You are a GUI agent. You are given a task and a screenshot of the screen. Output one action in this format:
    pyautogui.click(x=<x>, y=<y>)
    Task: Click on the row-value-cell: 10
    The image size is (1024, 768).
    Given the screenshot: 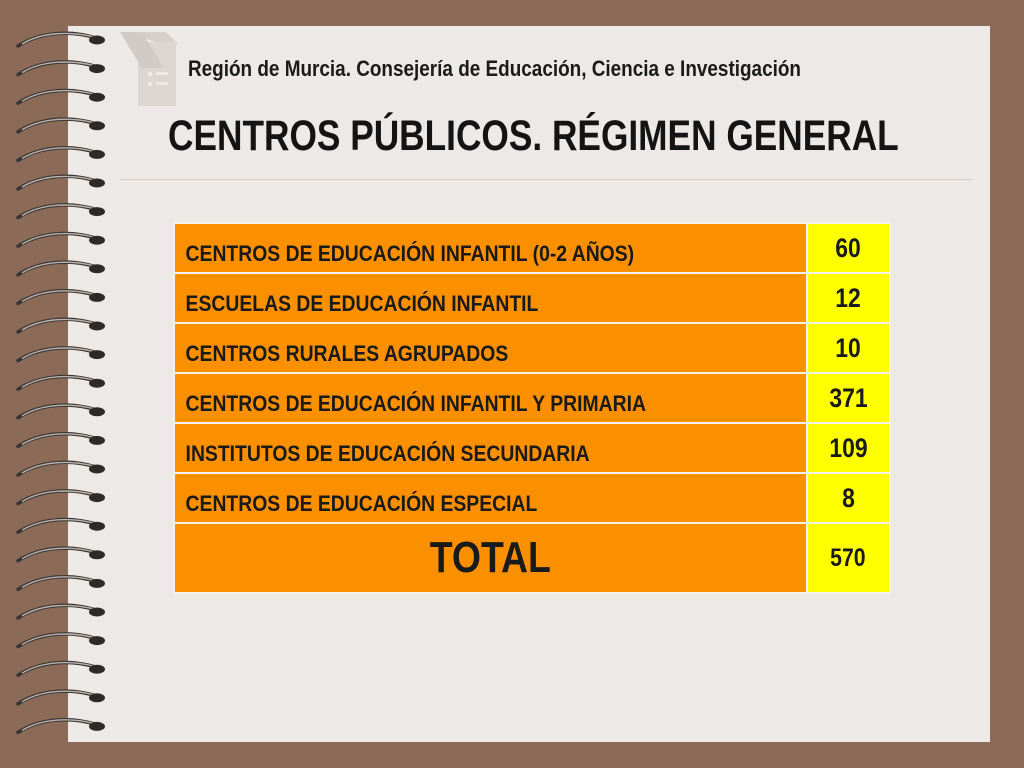 What is the action you would take?
    pyautogui.click(x=848, y=348)
    